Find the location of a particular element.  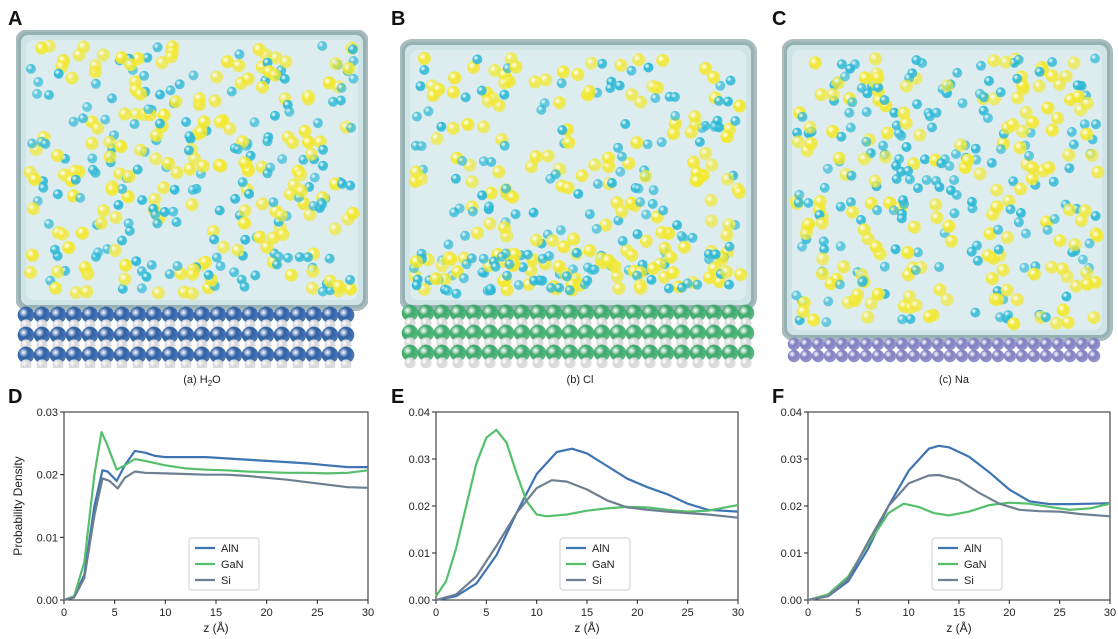

caption-c: (c) Na is located at coordinates (954, 380).